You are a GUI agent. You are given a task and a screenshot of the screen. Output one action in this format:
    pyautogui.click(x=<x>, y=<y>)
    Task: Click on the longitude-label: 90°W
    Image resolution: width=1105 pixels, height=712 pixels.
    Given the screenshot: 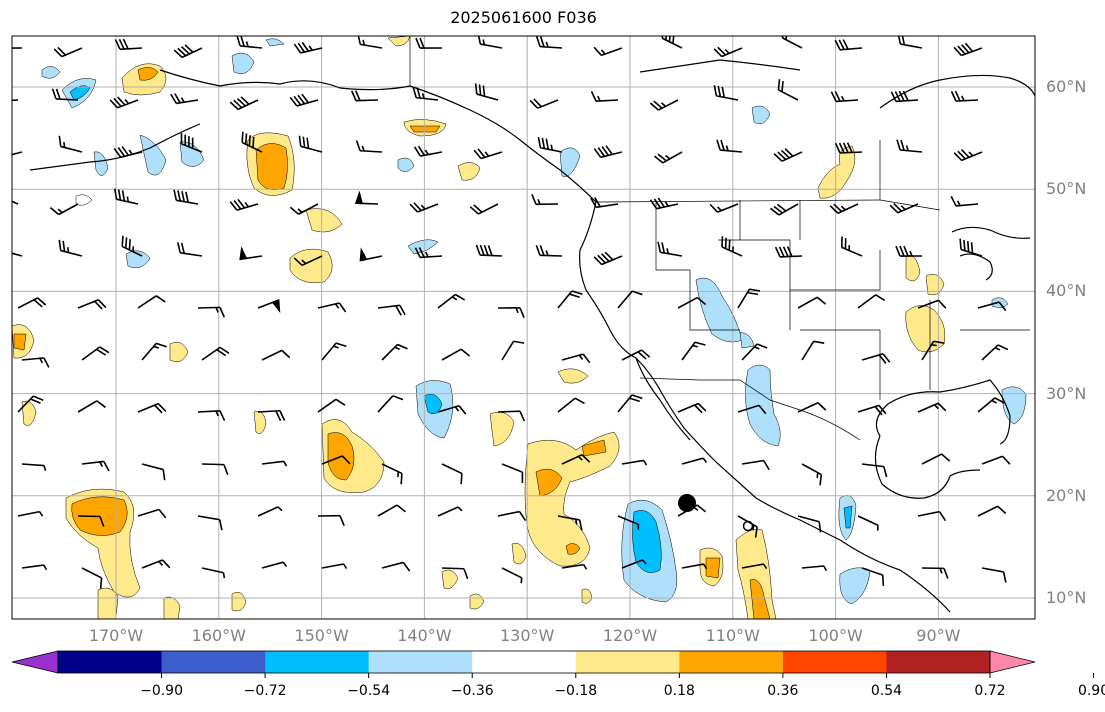 What is the action you would take?
    pyautogui.click(x=938, y=635)
    